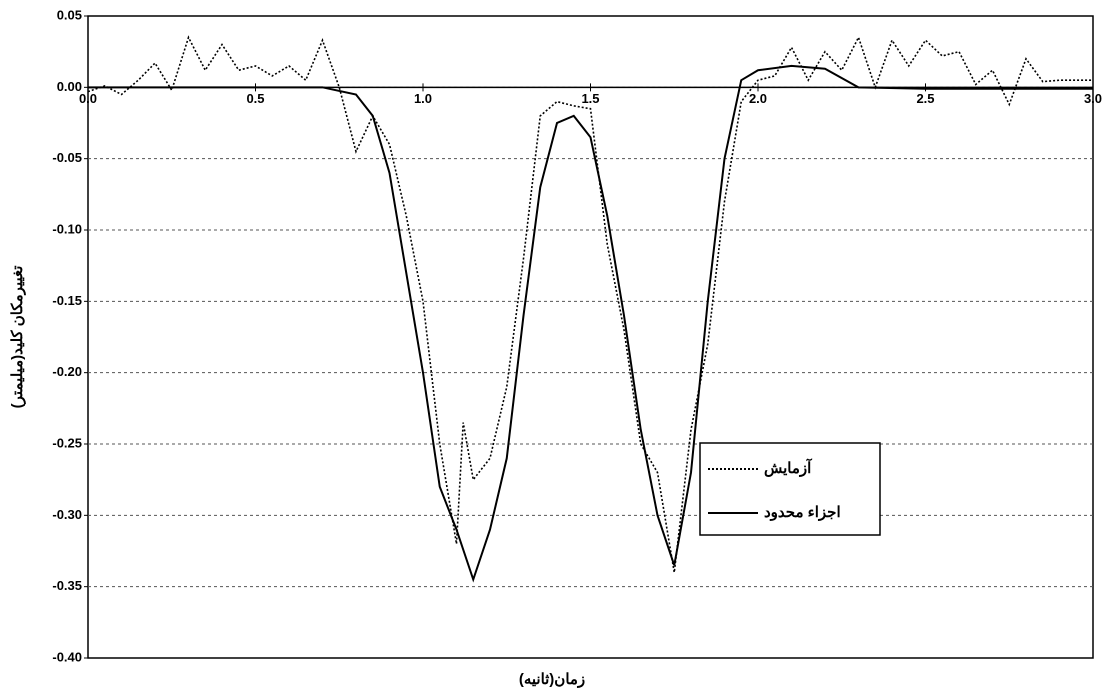  What do you see at coordinates (67, 300) in the screenshot?
I see `y-tick-label: -0.15` at bounding box center [67, 300].